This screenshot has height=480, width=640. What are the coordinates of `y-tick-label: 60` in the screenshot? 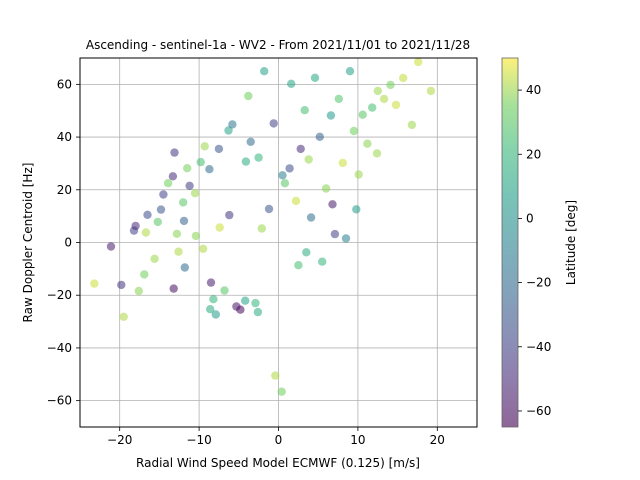 It's located at (64, 84).